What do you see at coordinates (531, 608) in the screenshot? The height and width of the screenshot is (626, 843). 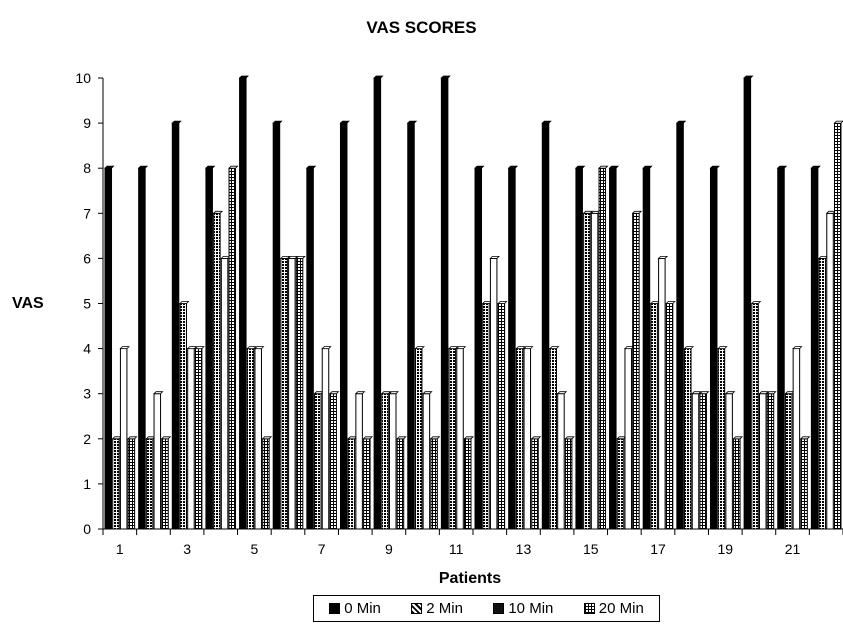 I see `legend-label-10min: 10 Min` at bounding box center [531, 608].